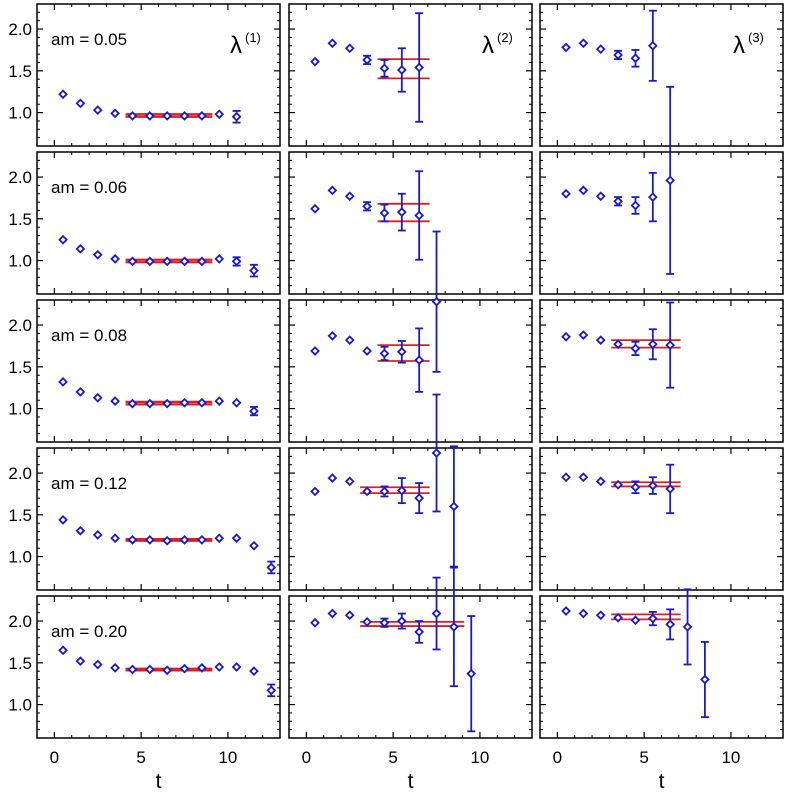  Describe the element at coordinates (410, 492) in the screenshot. I see `panel-r4-c2` at that location.